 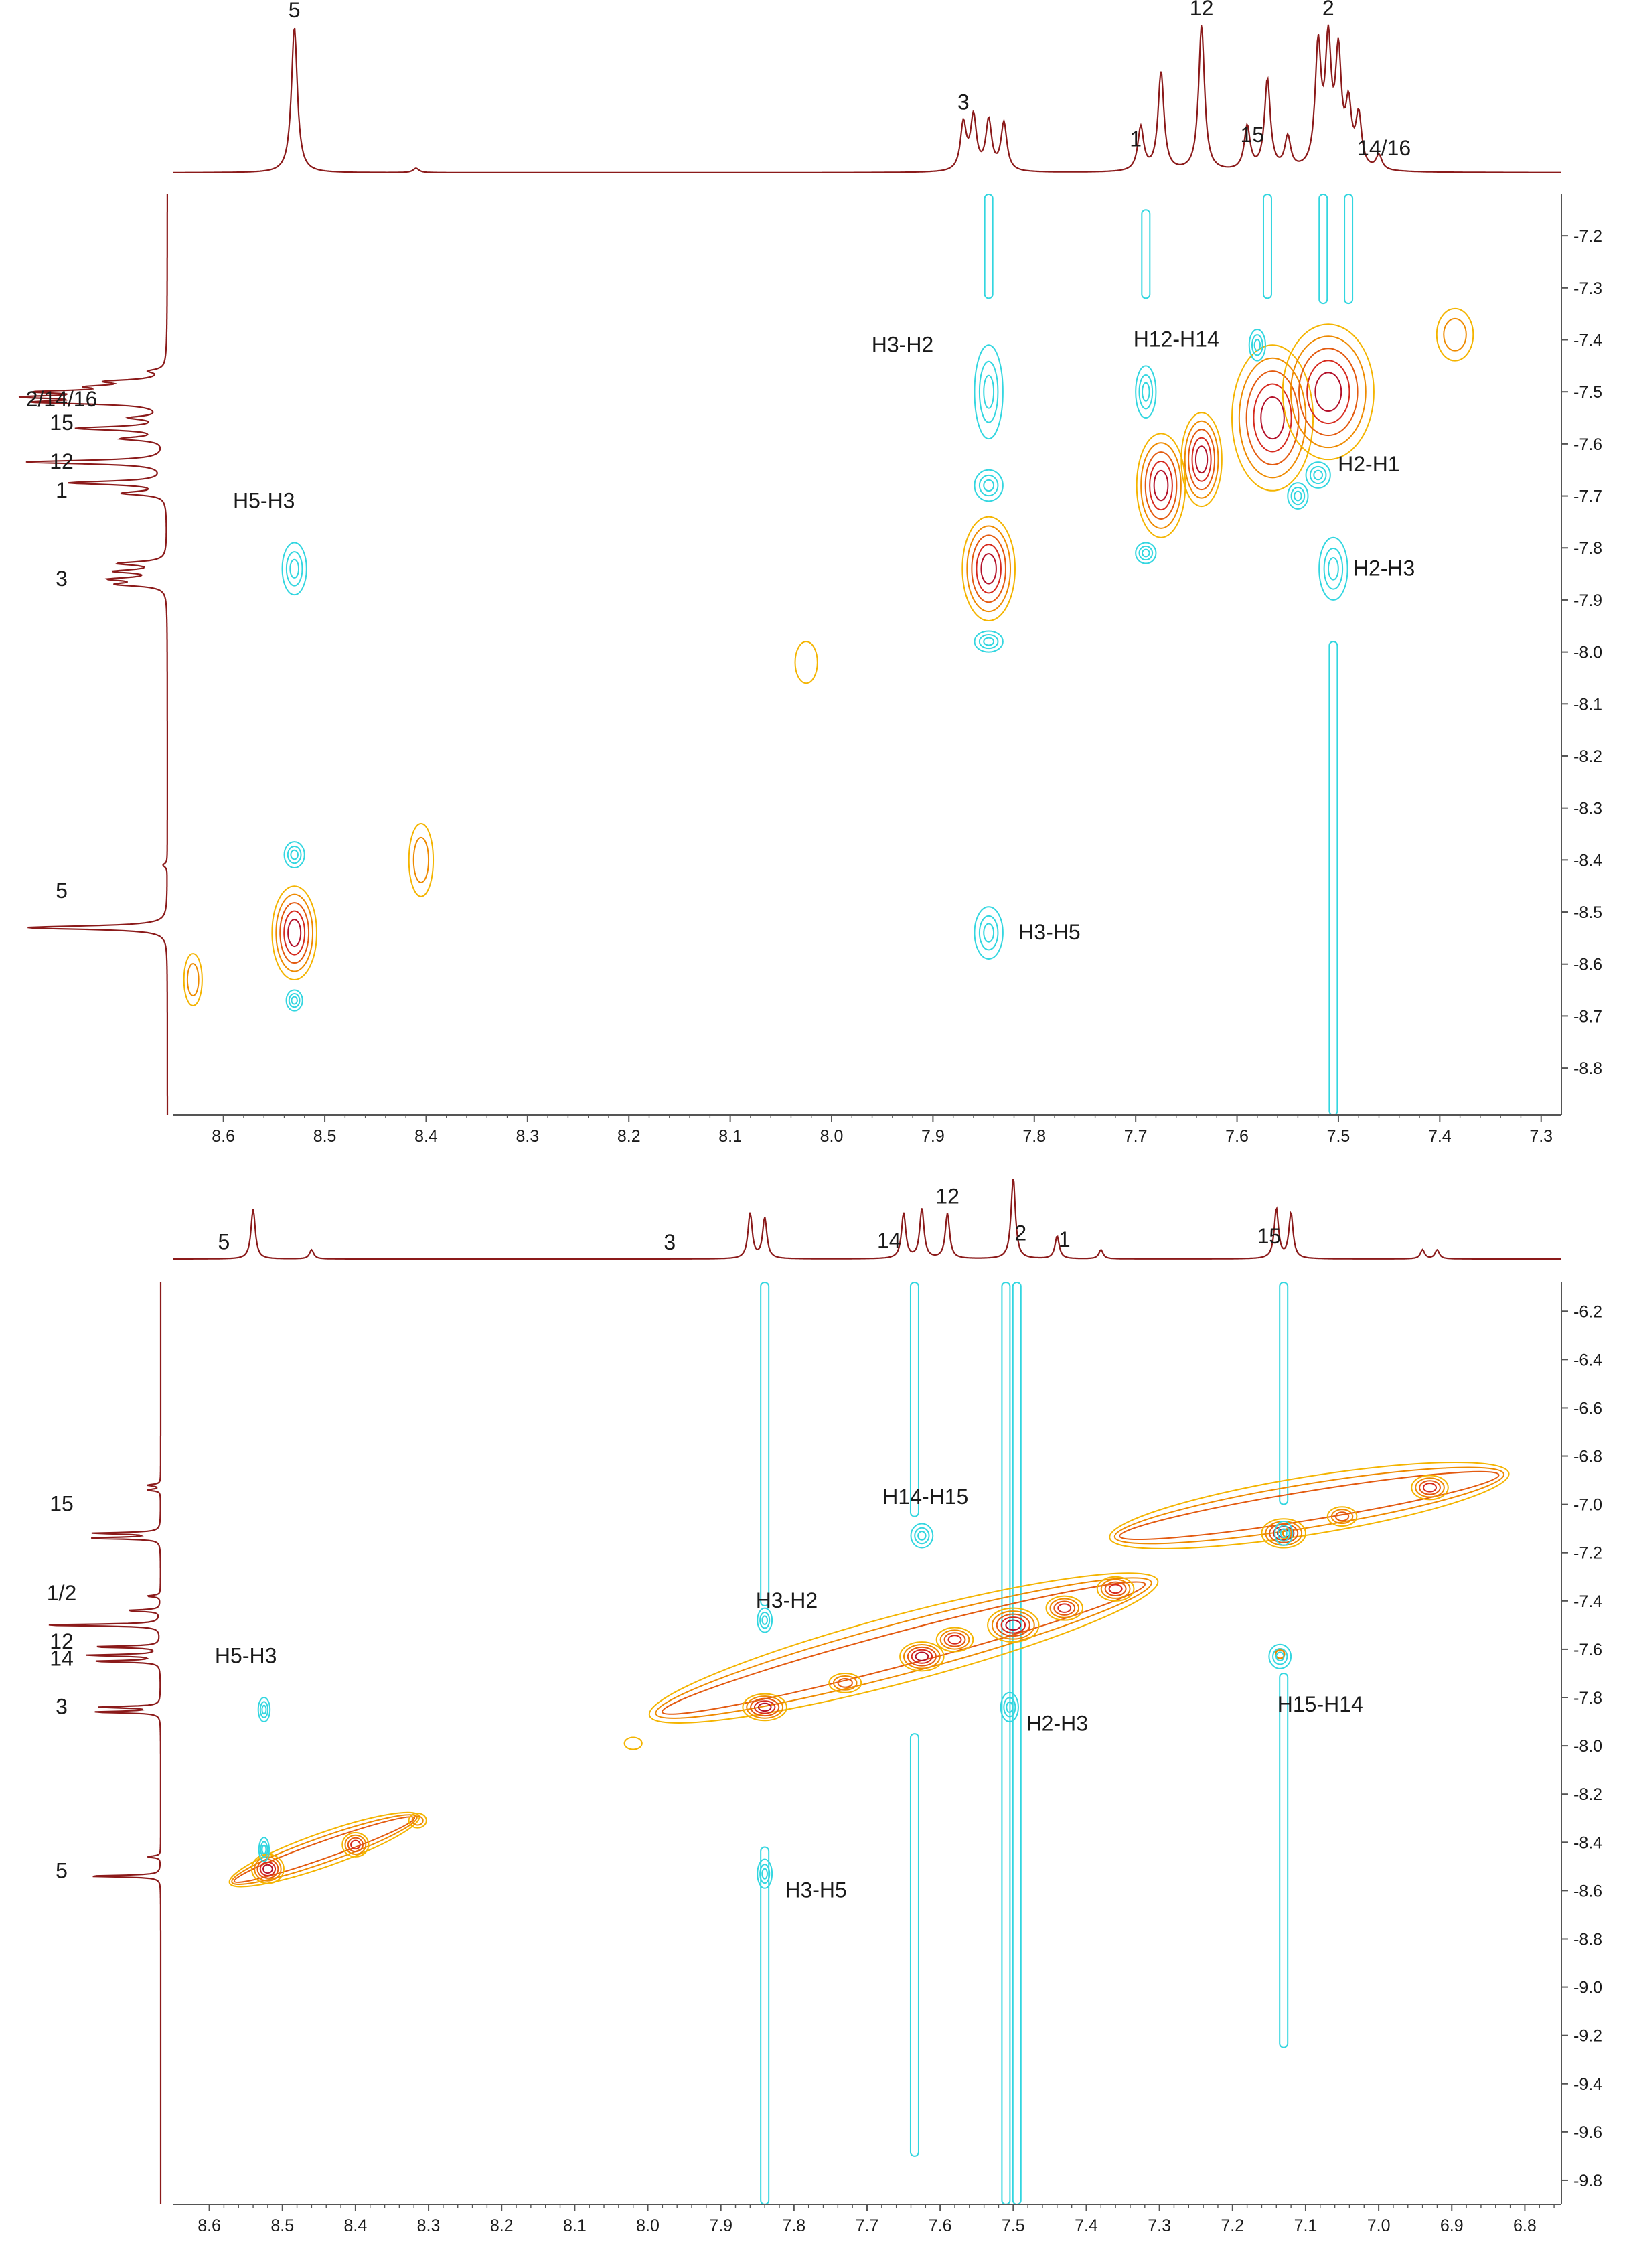 What do you see at coordinates (1384, 568) in the screenshot?
I see `correlation-annotation: H2-H3` at bounding box center [1384, 568].